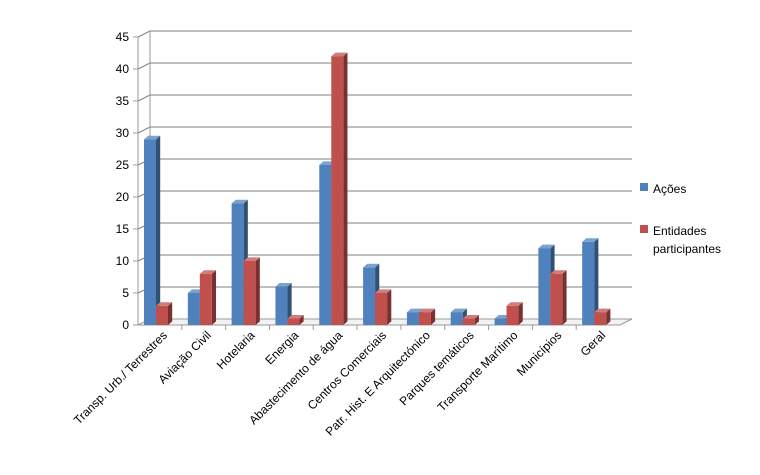 The width and height of the screenshot is (760, 475). What do you see at coordinates (347, 370) in the screenshot?
I see `x-tick-label: Centros Comerciais` at bounding box center [347, 370].